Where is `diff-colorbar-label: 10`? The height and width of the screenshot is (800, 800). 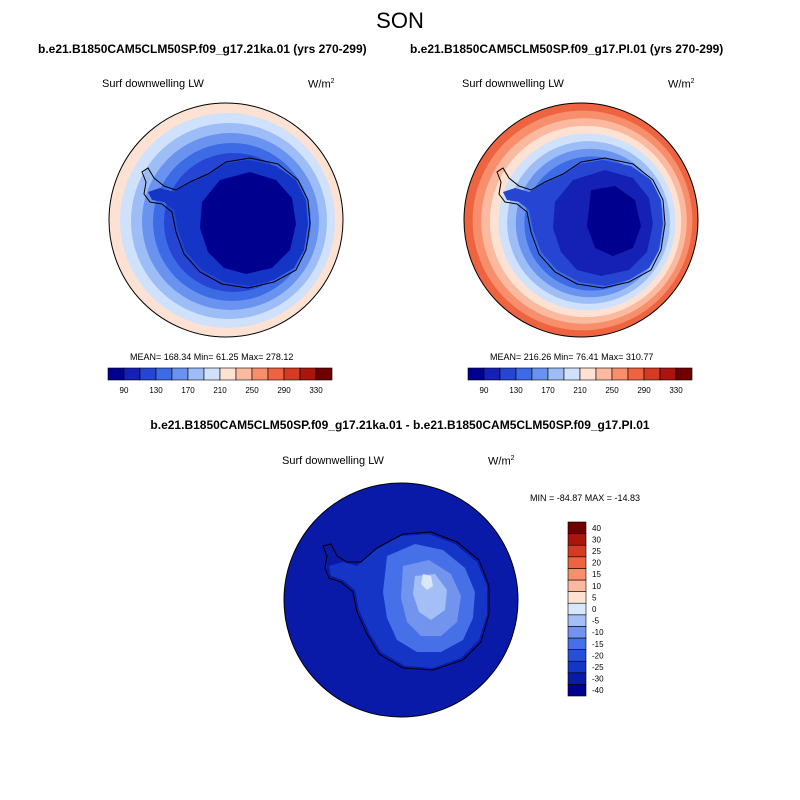
diff-colorbar-label: 10 is located at coordinates (596, 586).